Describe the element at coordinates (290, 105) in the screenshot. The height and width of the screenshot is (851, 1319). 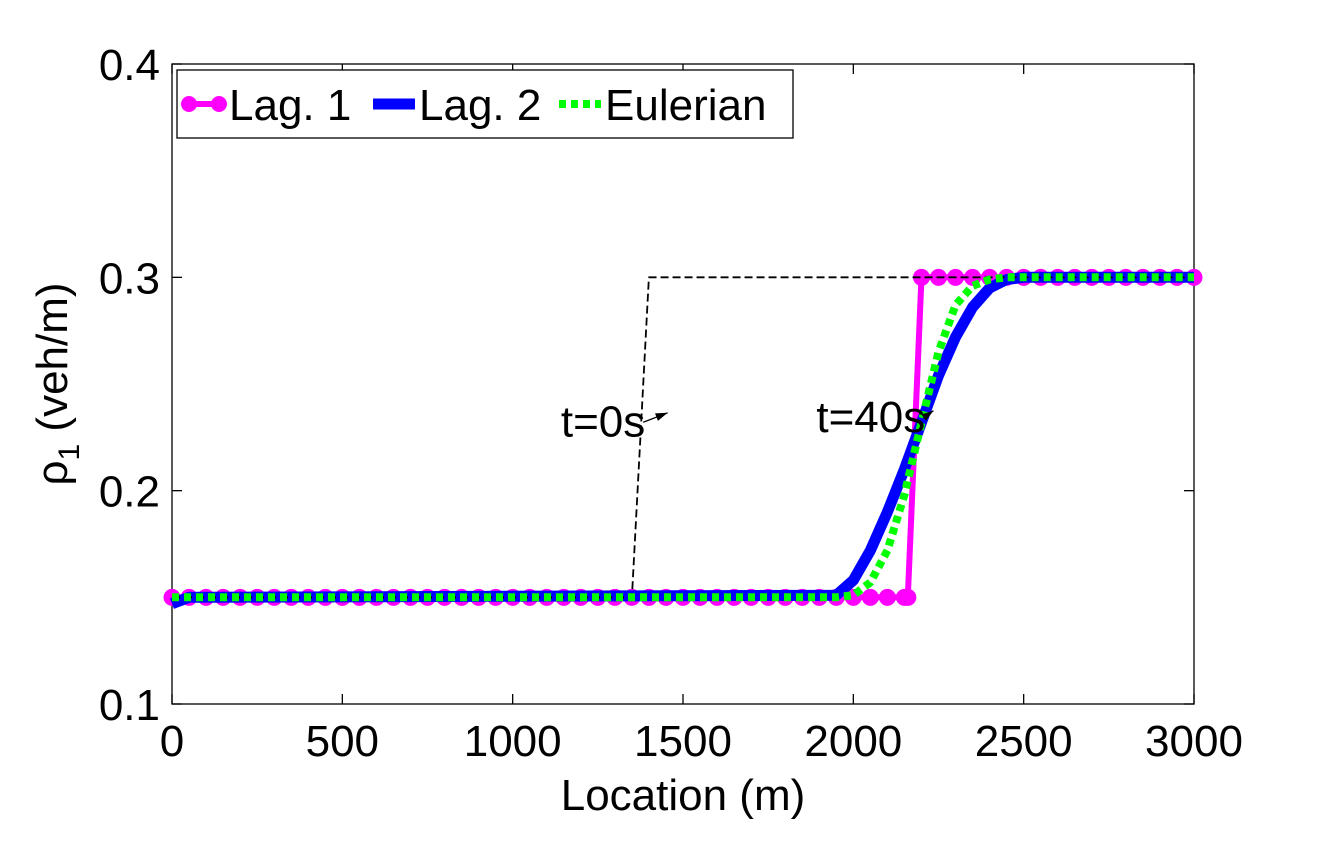
I see `legend-label: Lag. 1` at that location.